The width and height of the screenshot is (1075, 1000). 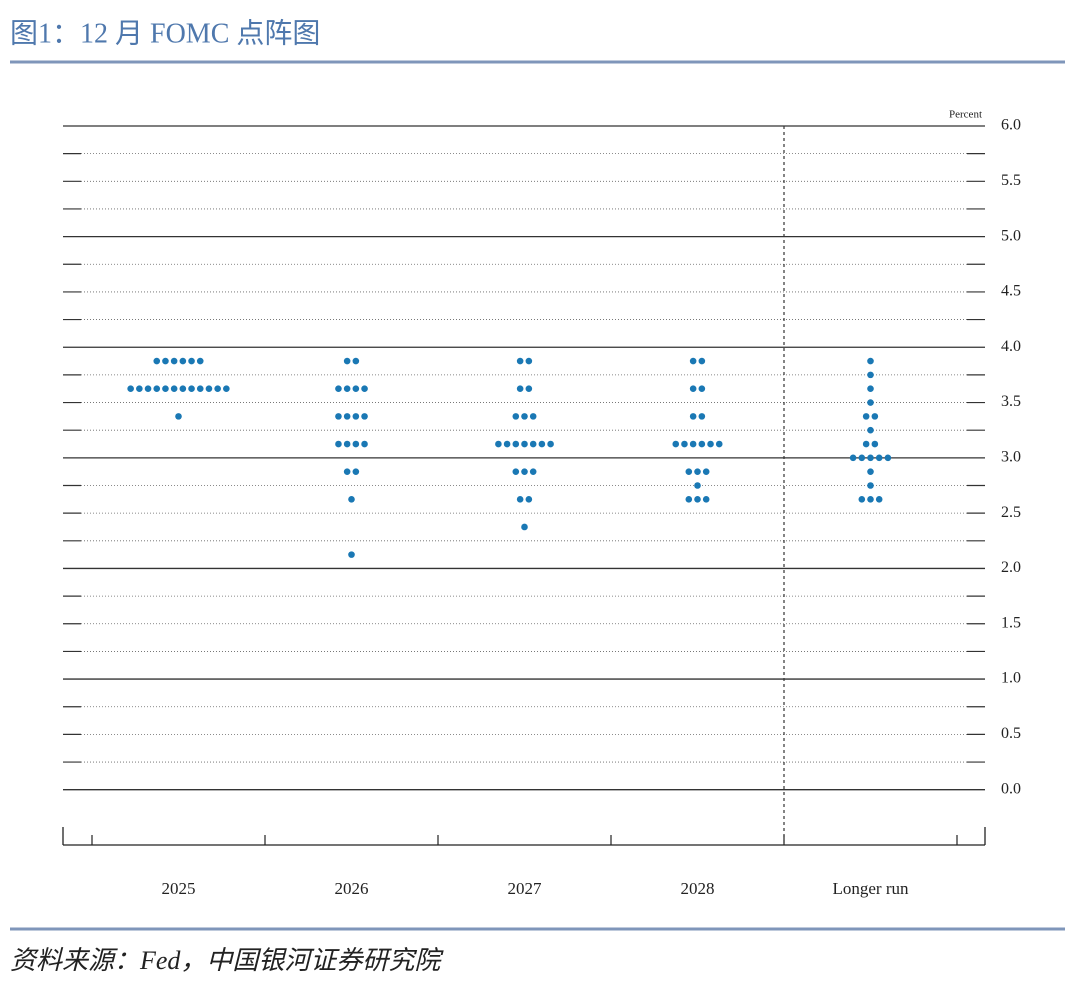 What do you see at coordinates (227, 960) in the screenshot?
I see `source: 资料来源：Fed，中国银河证券研究院` at bounding box center [227, 960].